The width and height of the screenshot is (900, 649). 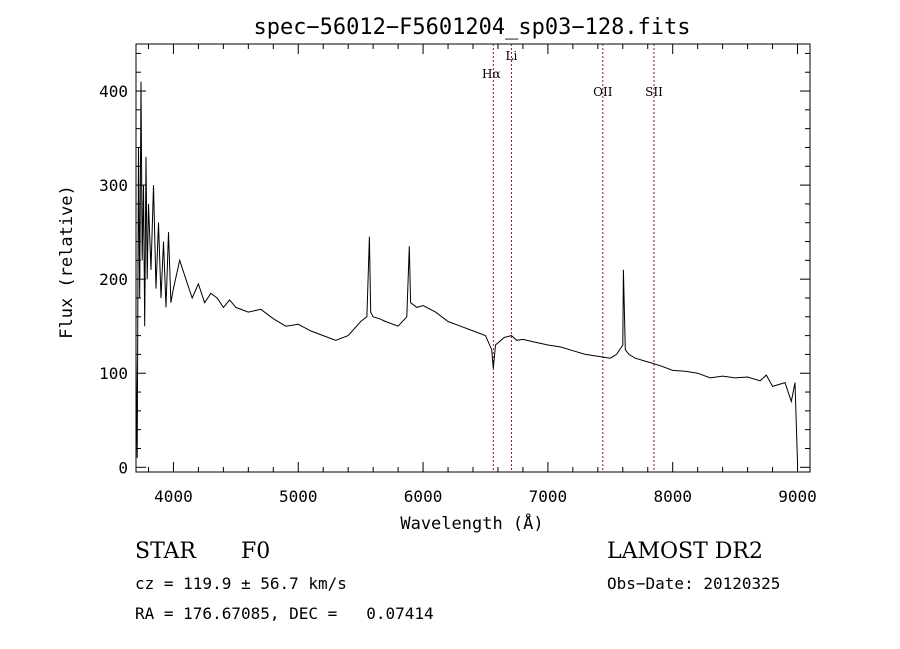 I want to click on spectral-subclass: F0, so click(x=256, y=551).